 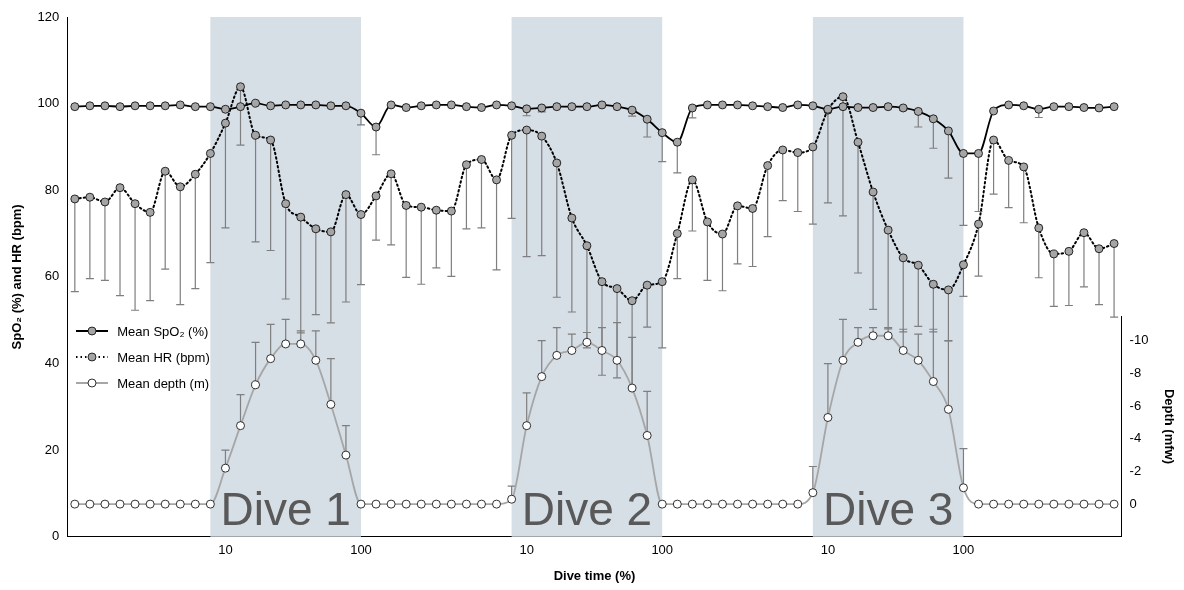 I want to click on x-axis-title: Dive time (%), so click(x=594, y=575).